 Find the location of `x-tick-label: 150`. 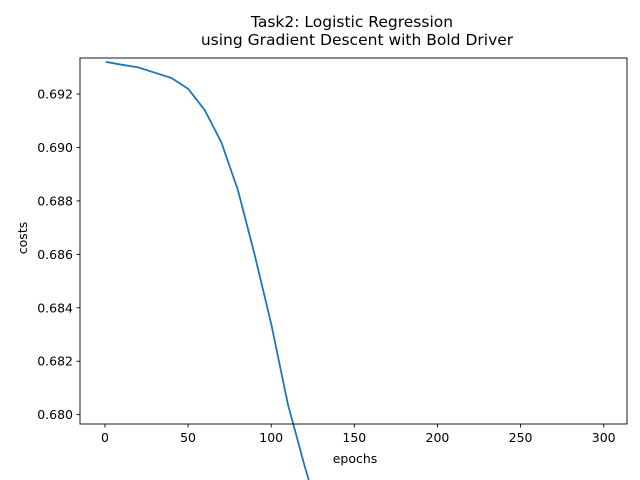

x-tick-label: 150 is located at coordinates (354, 437).